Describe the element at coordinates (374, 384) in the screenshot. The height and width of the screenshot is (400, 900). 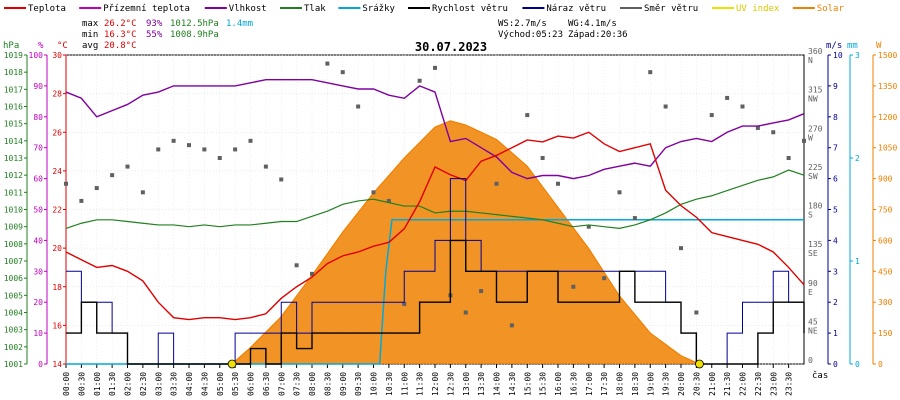
I see `x-tick-label: 10:00` at that location.